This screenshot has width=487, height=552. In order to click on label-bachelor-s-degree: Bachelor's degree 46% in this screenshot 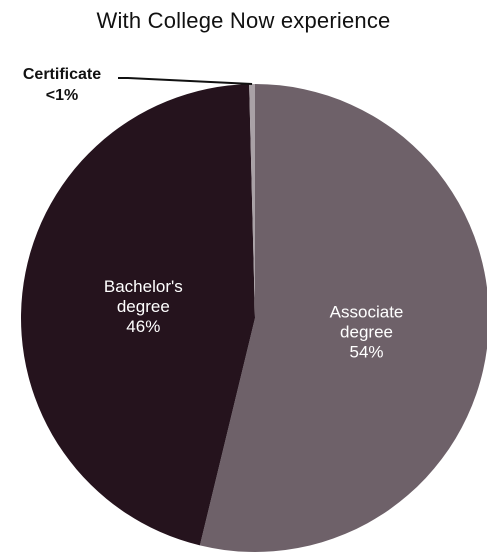, I will do `click(143, 306)`.